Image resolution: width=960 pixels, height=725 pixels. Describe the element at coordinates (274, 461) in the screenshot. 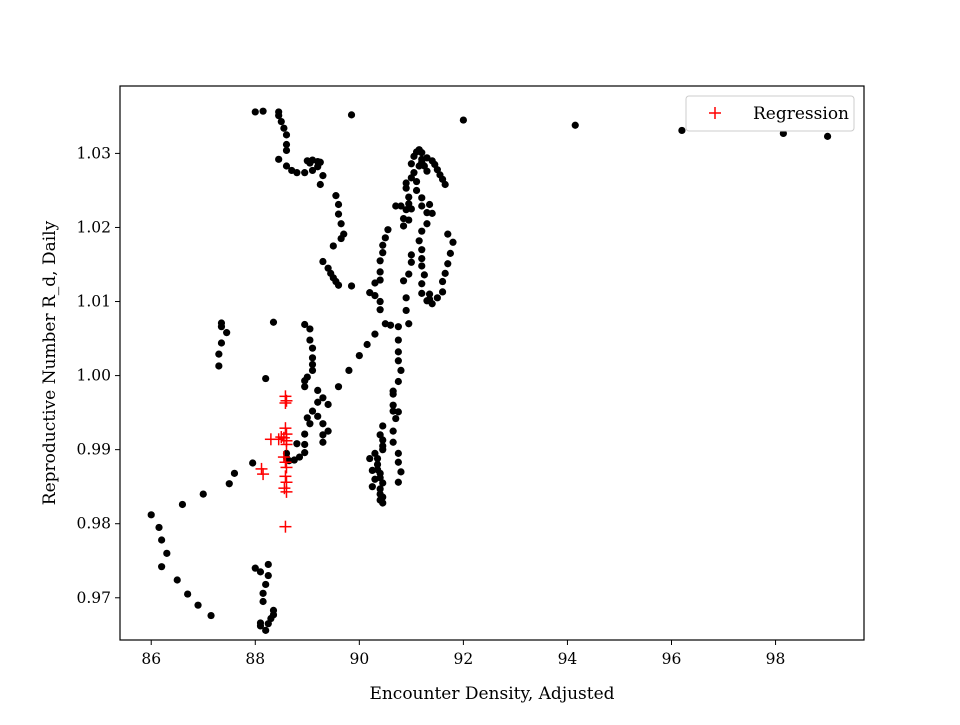

I see `regression-points` at that location.